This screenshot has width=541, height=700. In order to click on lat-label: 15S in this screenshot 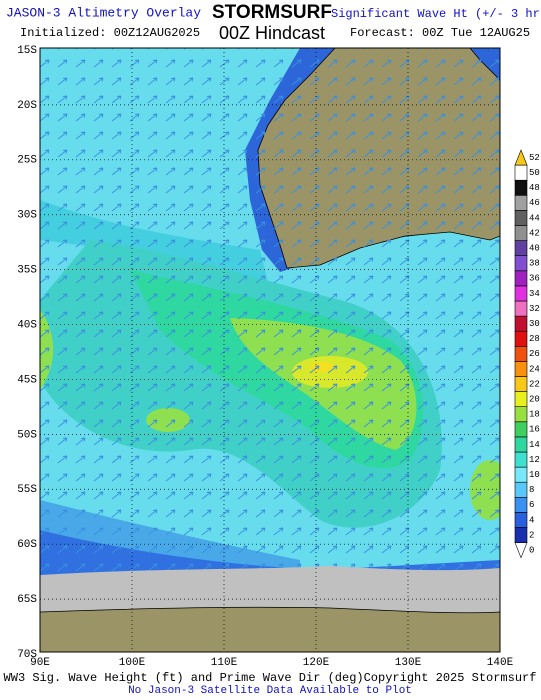, I will do `click(27, 51)`.